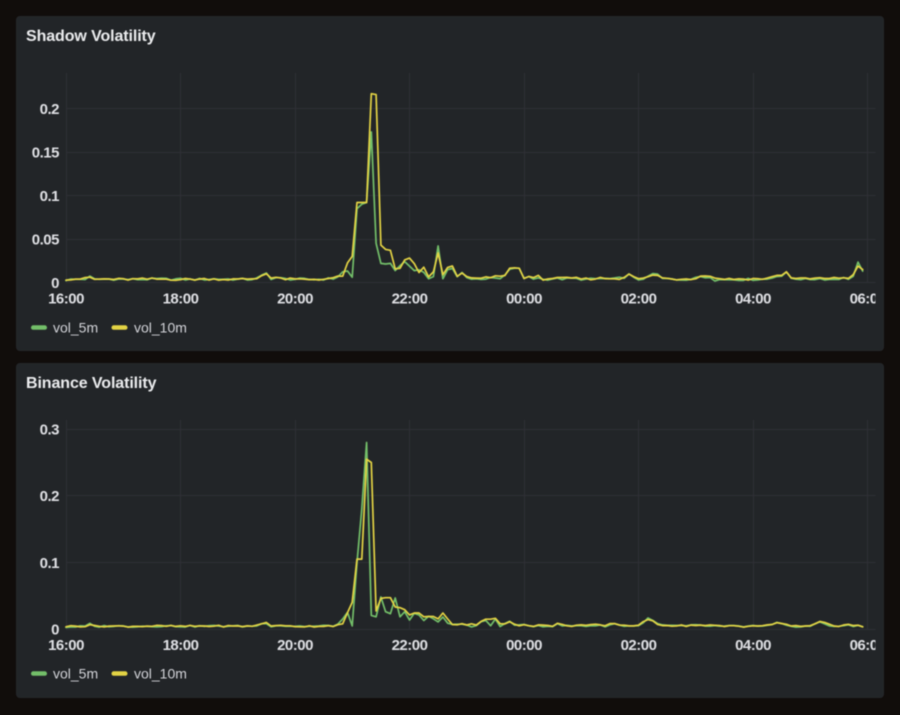 This screenshot has height=715, width=900. Describe the element at coordinates (45, 239) in the screenshot. I see `svg-text: 0.05` at that location.